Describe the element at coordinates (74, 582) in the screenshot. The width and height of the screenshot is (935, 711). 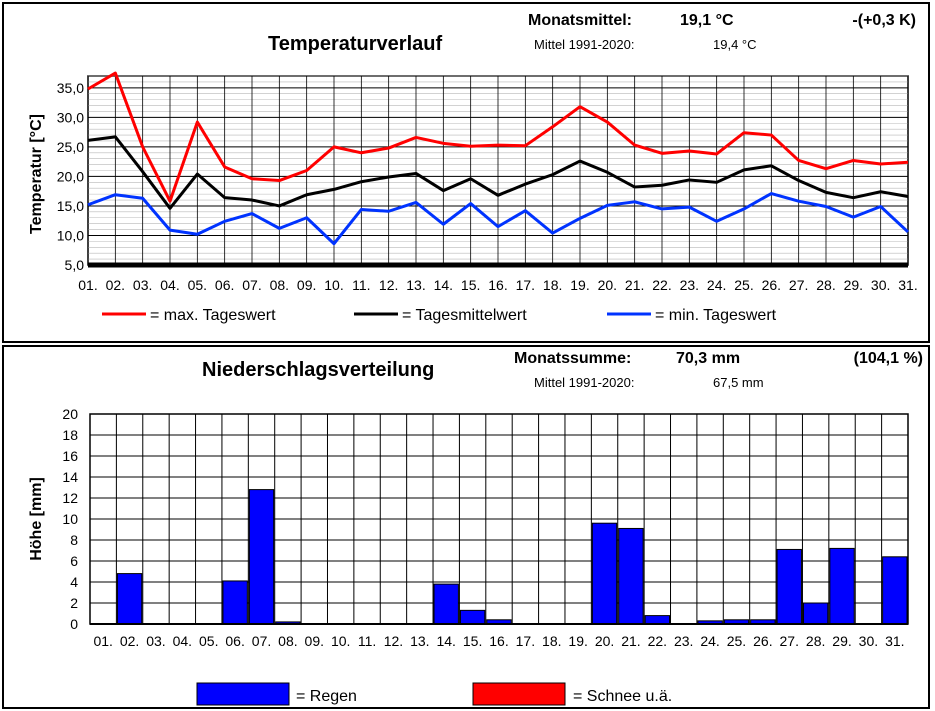
I see `precipitation-y-tick: 4` at that location.